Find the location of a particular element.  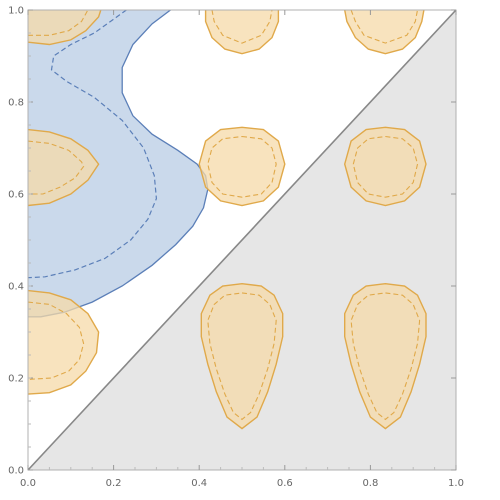

orange-blob-6-inner-contour is located at coordinates (385, 166).